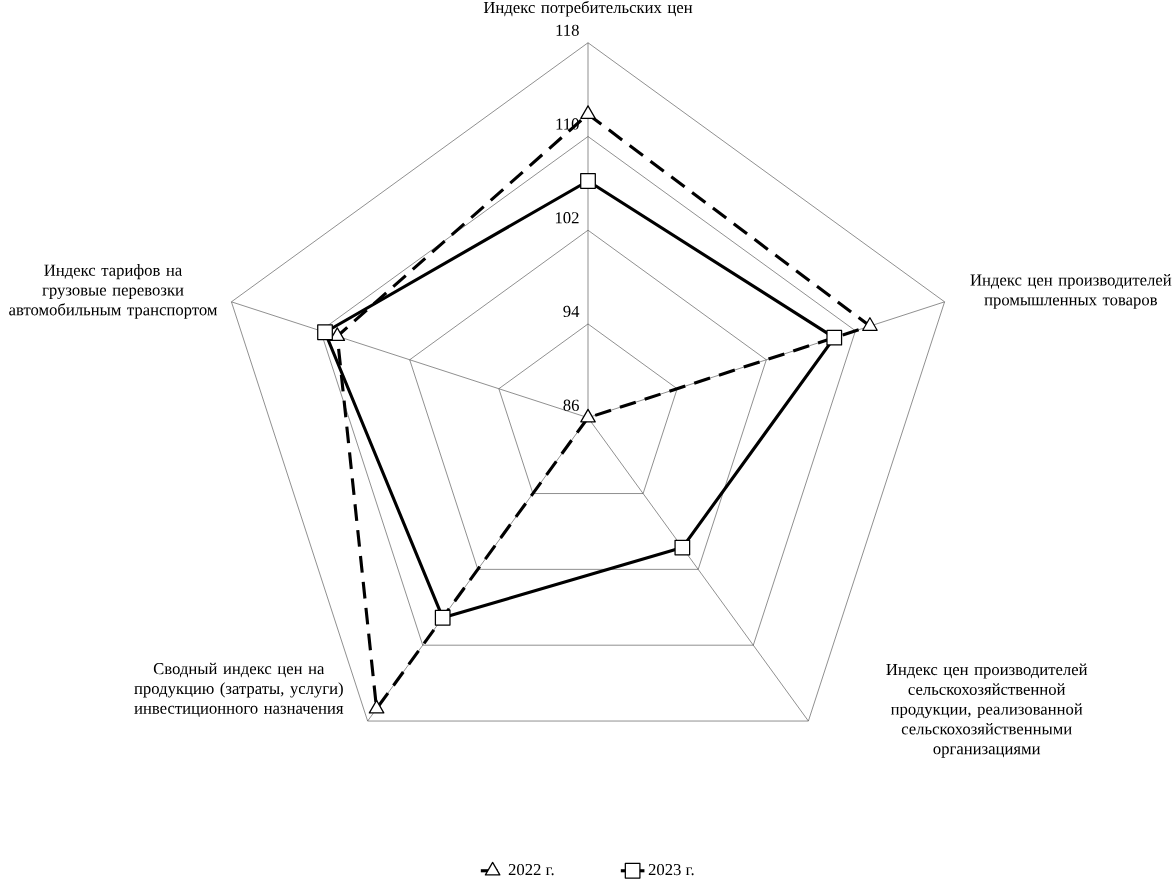  I want to click on spoke-label: Индекс потребительских цен, so click(588, 9).